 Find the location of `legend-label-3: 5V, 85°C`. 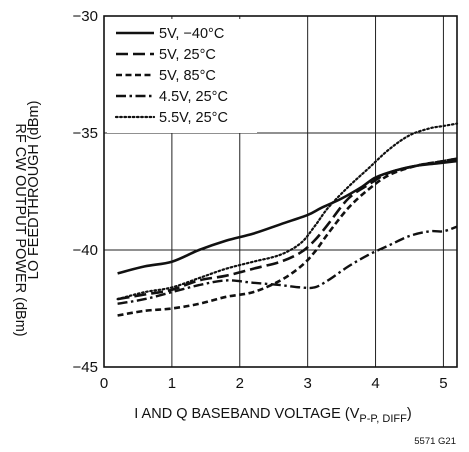

legend-label-3: 5V, 85°C is located at coordinates (187, 76).